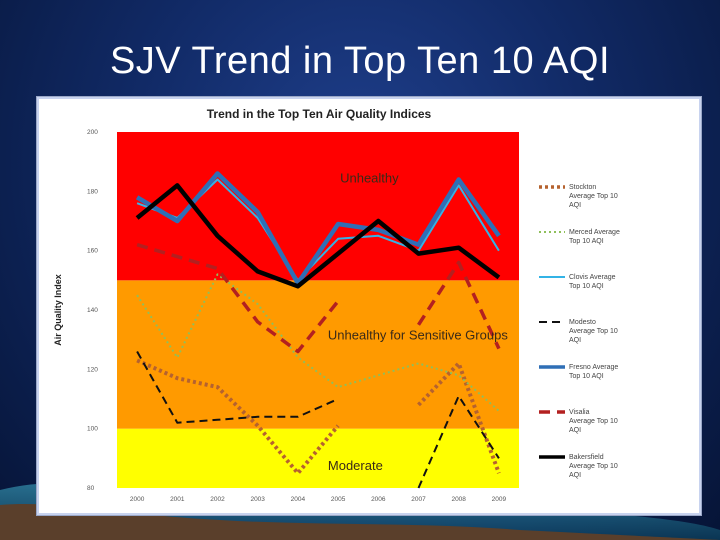  Describe the element at coordinates (318, 417) in the screenshot. I see `series-line-stockton` at that location.